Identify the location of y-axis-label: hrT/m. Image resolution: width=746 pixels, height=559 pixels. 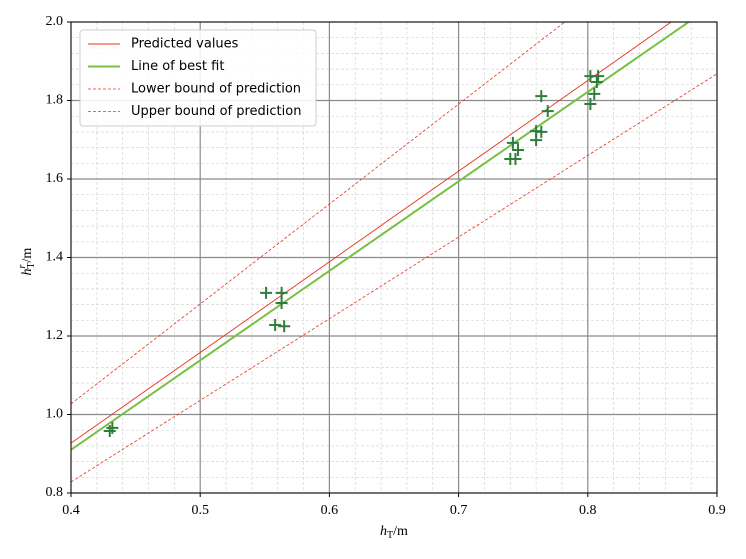
(27, 262).